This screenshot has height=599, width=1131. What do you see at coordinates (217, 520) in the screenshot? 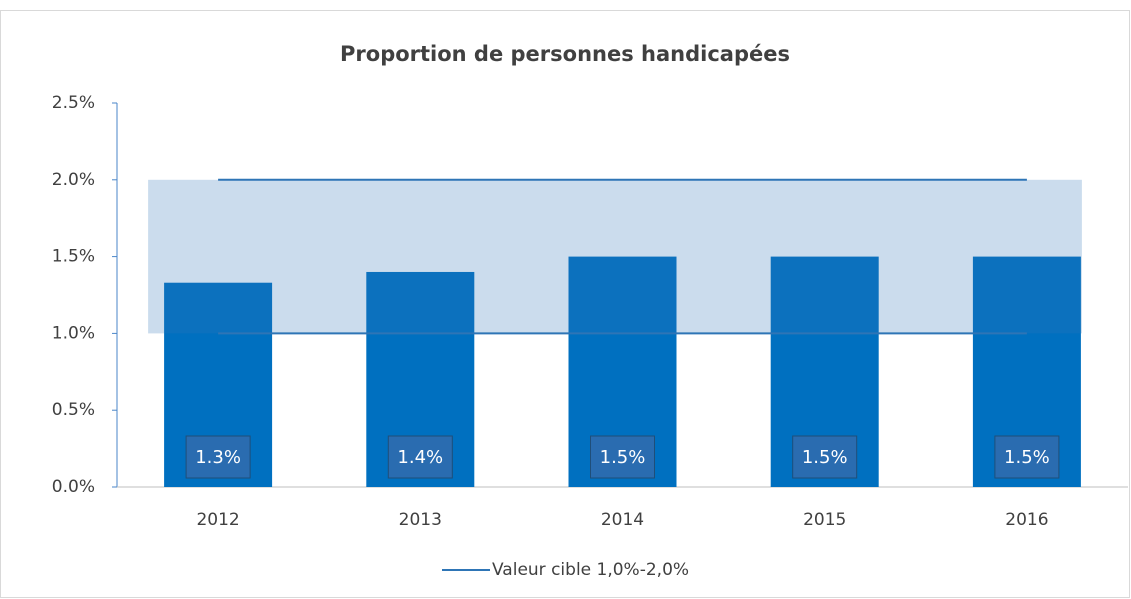
I see `x-tick-label: 2012` at bounding box center [217, 520].